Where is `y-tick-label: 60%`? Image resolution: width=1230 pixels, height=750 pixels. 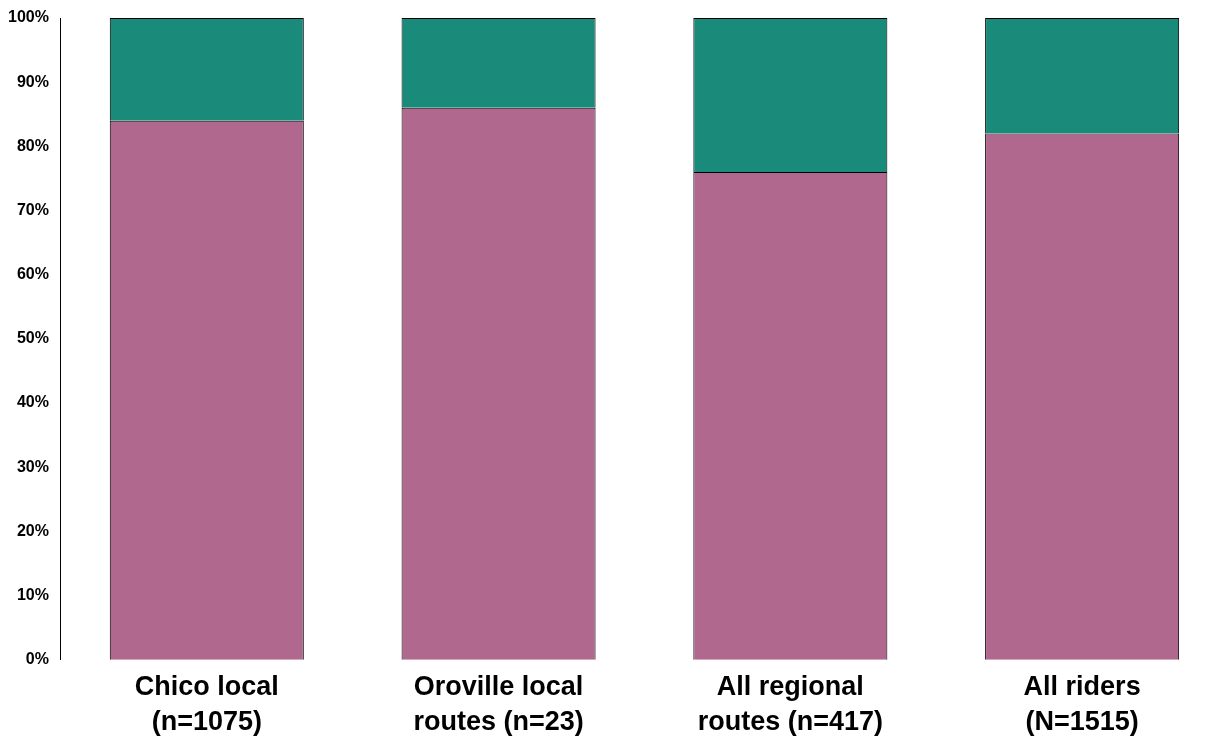
y-tick-label: 60% is located at coordinates (32, 274).